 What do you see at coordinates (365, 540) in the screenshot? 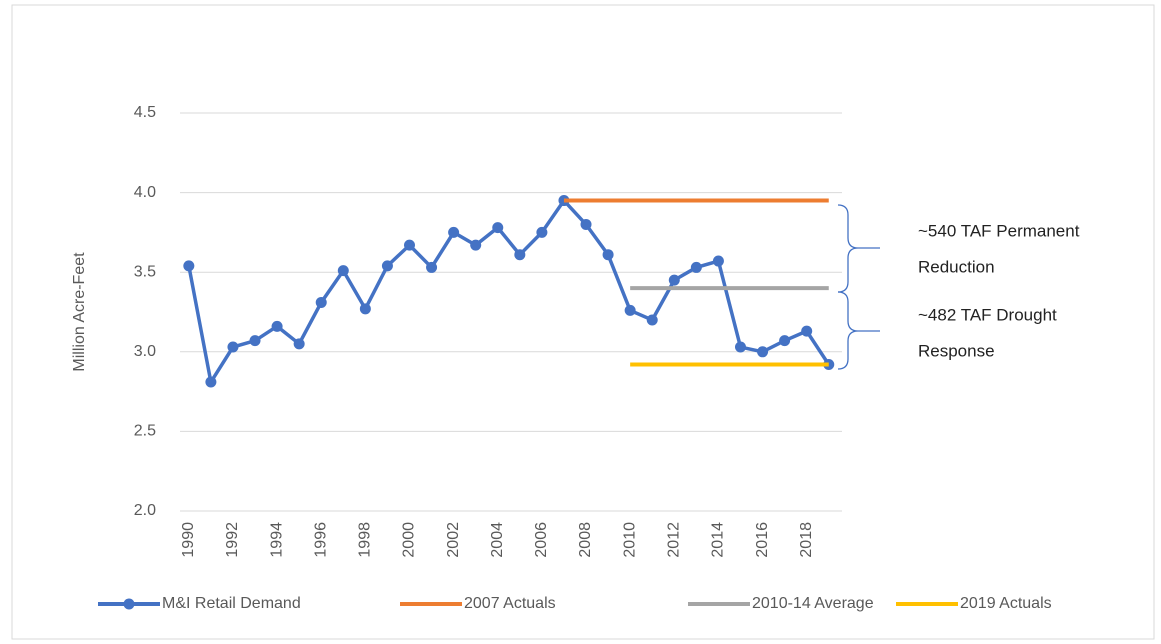
I see `x-tick-label: 1998` at bounding box center [365, 540].